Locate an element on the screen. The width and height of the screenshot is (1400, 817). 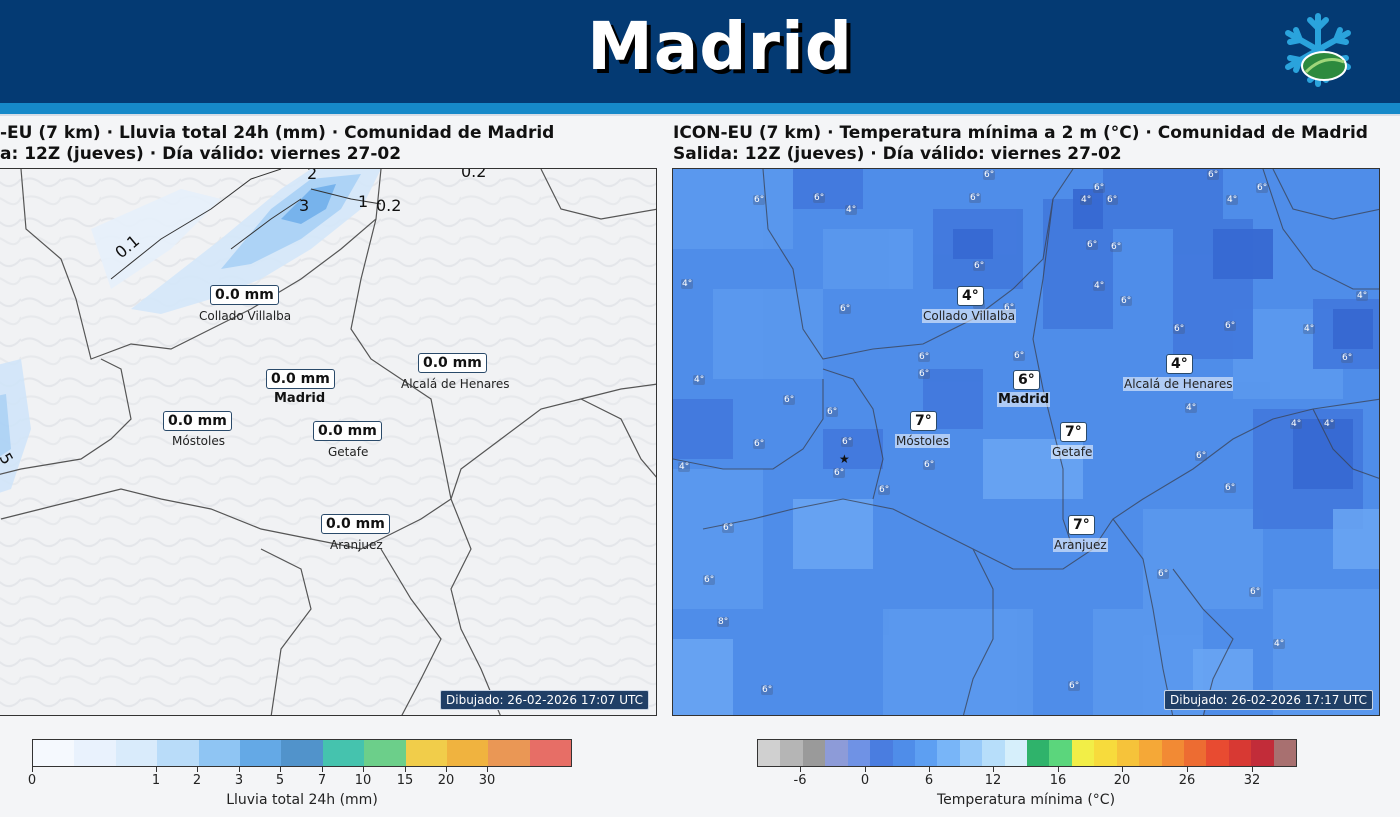
snowflake-leaf-logo-icon is located at coordinates (1318, 50).